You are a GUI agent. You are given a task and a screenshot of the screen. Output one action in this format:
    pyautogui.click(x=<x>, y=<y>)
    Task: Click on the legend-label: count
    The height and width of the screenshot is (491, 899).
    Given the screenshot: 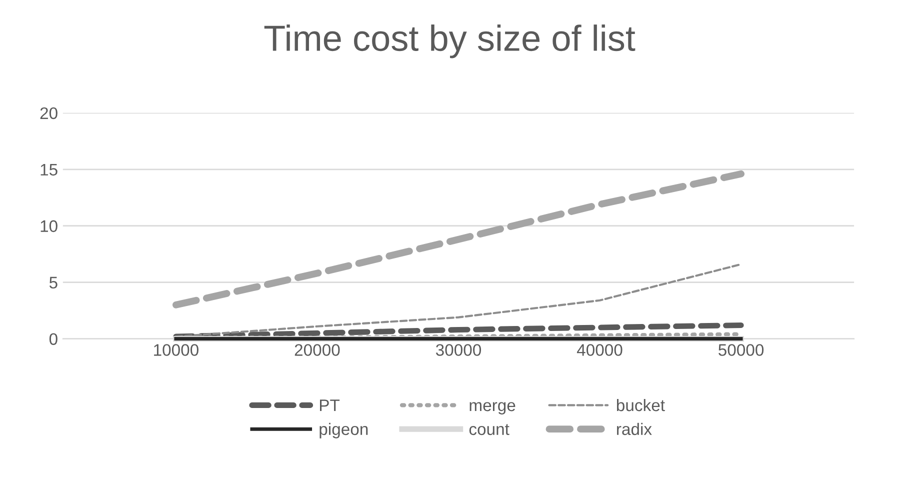 What is the action you would take?
    pyautogui.click(x=489, y=430)
    